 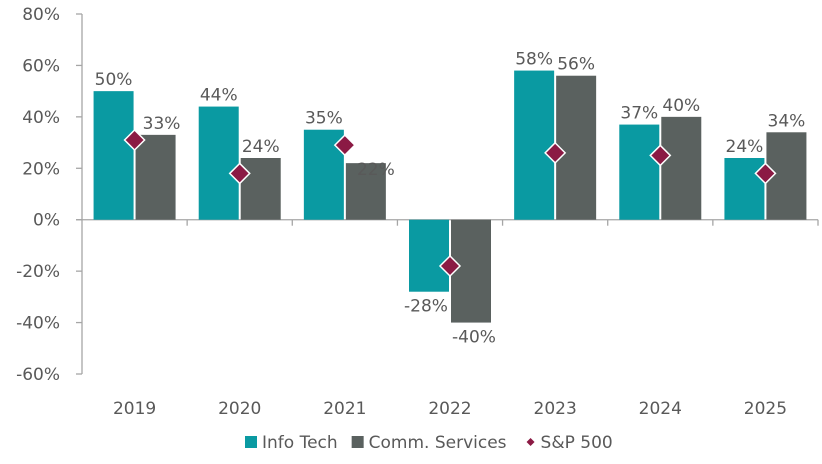 I want to click on sp500-marker-2019, so click(x=134, y=140).